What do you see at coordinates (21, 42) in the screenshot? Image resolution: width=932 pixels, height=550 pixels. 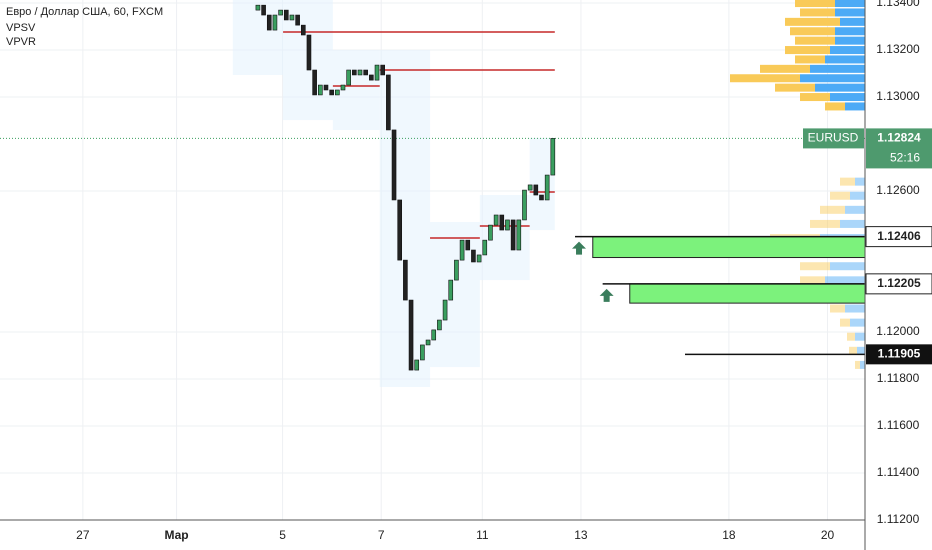 I see `indicator-label: VPVR` at bounding box center [21, 42].